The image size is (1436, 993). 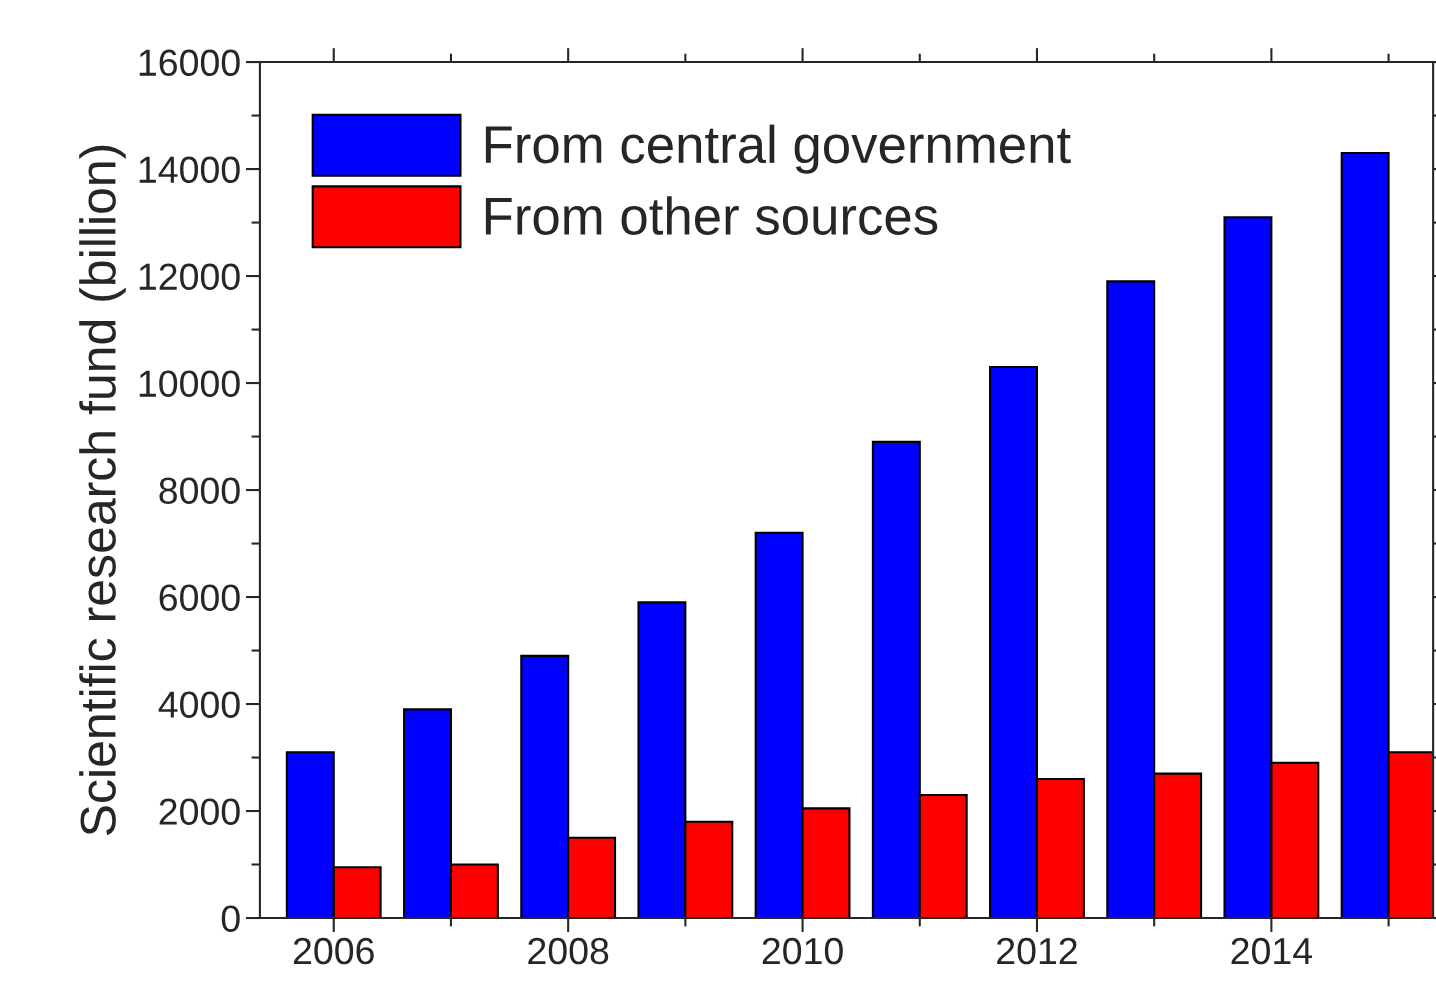 What do you see at coordinates (711, 215) in the screenshot?
I see `legend-label: From other sources` at bounding box center [711, 215].